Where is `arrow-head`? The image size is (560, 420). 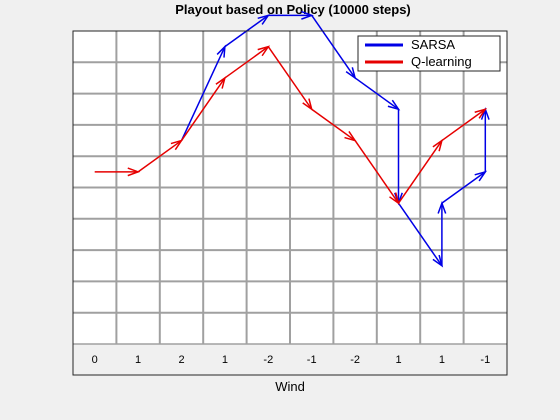
arrow-head is located at coordinates (481, 113).